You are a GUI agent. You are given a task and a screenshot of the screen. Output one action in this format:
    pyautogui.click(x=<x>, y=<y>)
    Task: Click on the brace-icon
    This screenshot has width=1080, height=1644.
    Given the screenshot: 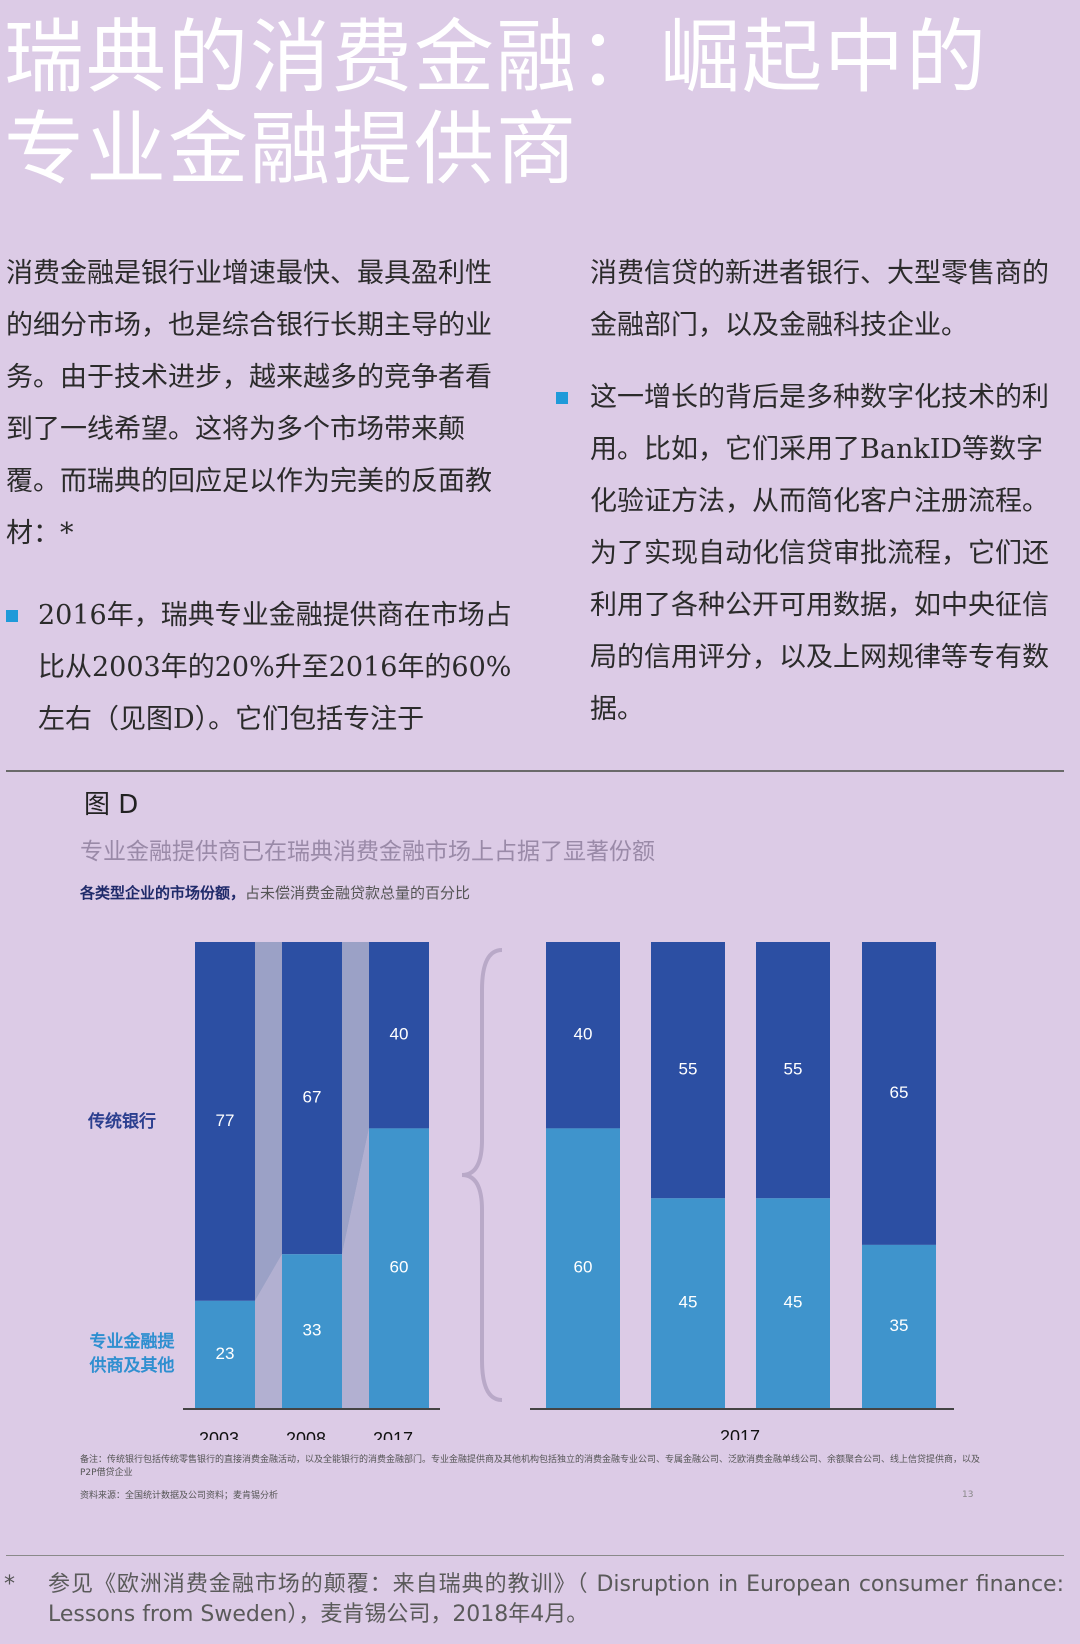 What is the action you would take?
    pyautogui.click(x=482, y=1175)
    